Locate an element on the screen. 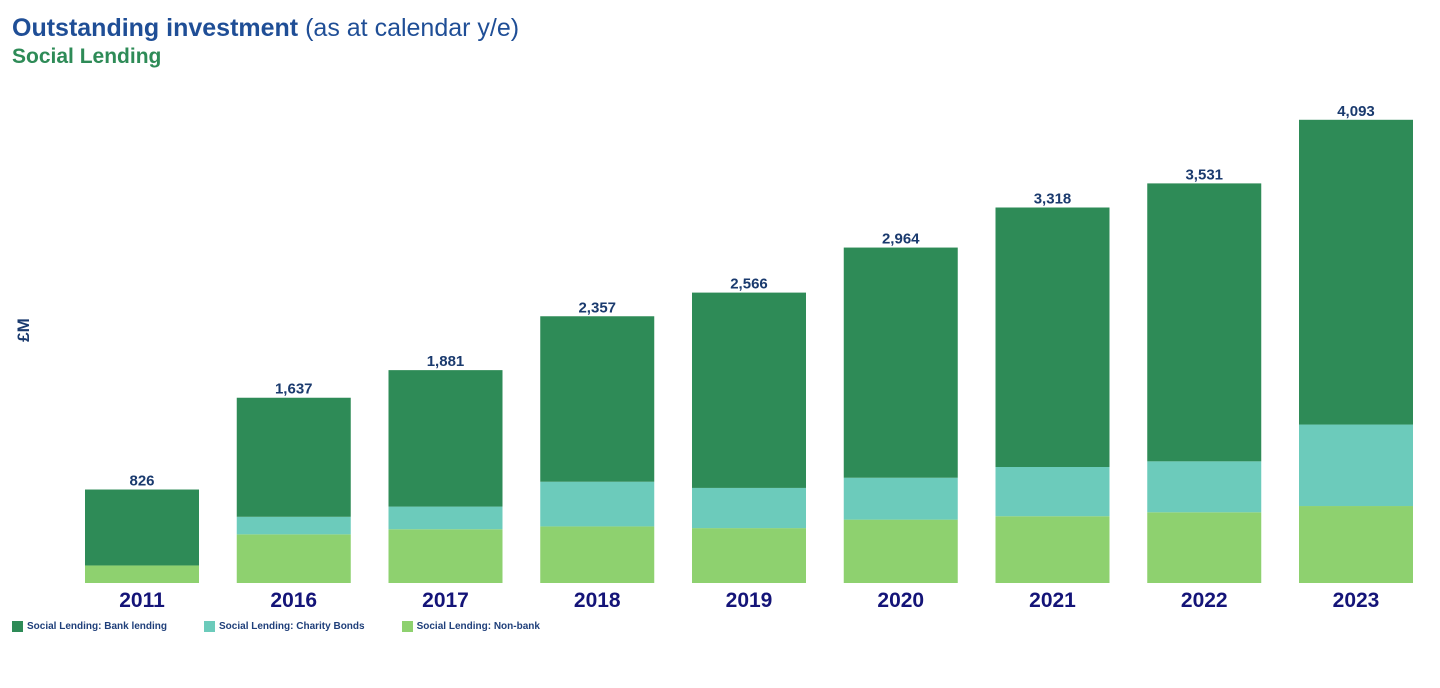 The height and width of the screenshot is (688, 1440). bar-segment-2017-social-lending-bank-lending is located at coordinates (445, 438).